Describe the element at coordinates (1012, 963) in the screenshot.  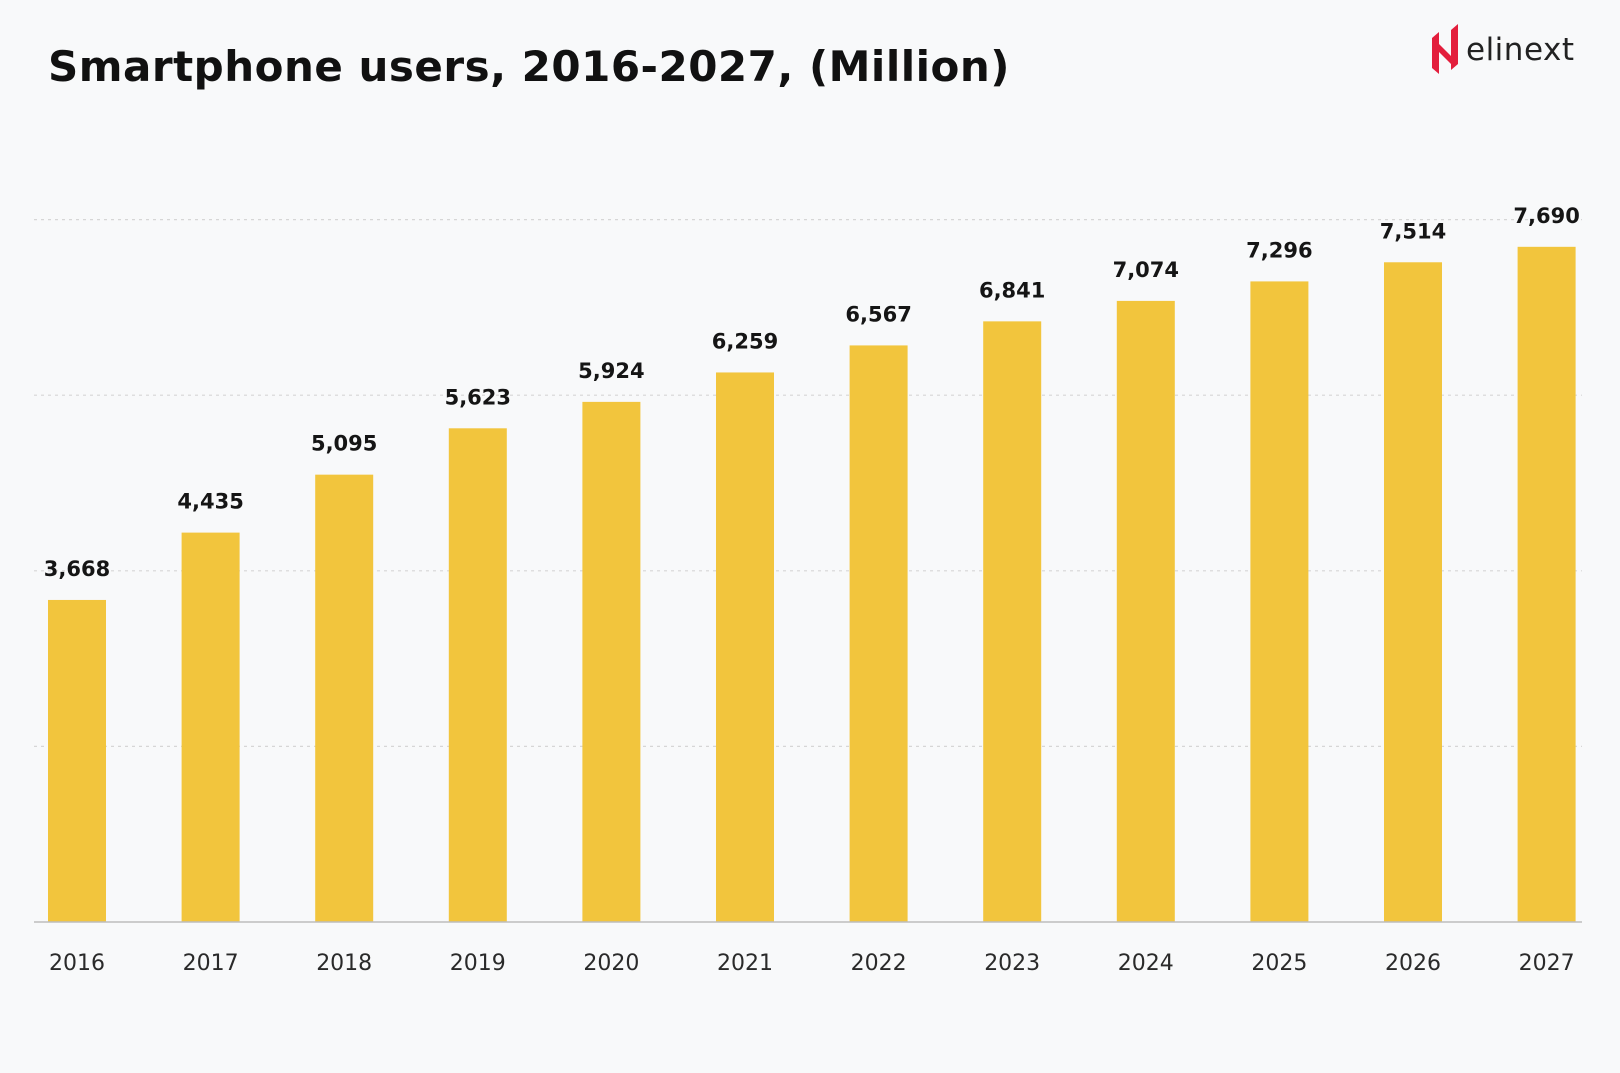
I see `category-label-2023: 2023` at that location.